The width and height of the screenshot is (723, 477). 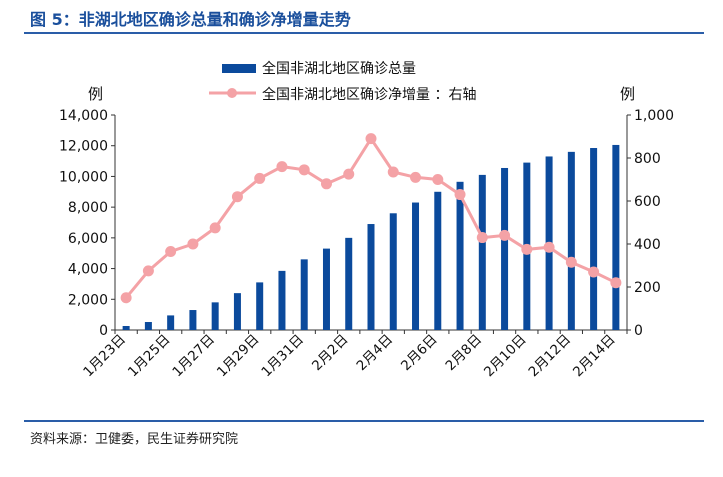 What do you see at coordinates (193, 356) in the screenshot?
I see `x-tick-label: 1月27日` at bounding box center [193, 356].